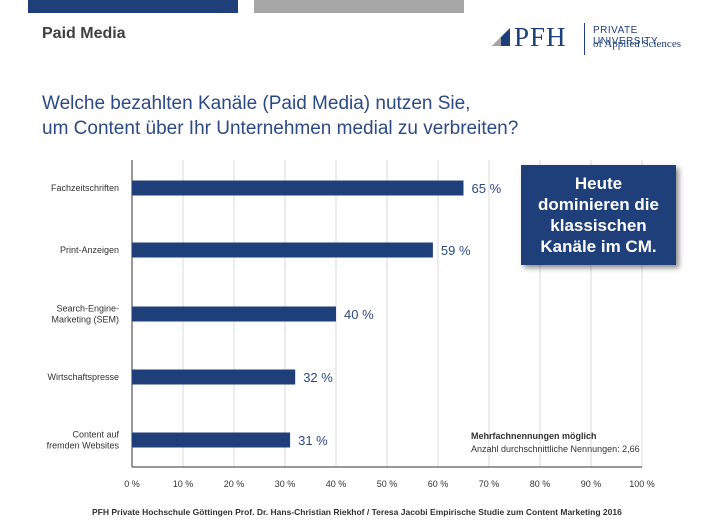 The height and width of the screenshot is (530, 705). I want to click on x-tick-label: 60 %, so click(438, 484).